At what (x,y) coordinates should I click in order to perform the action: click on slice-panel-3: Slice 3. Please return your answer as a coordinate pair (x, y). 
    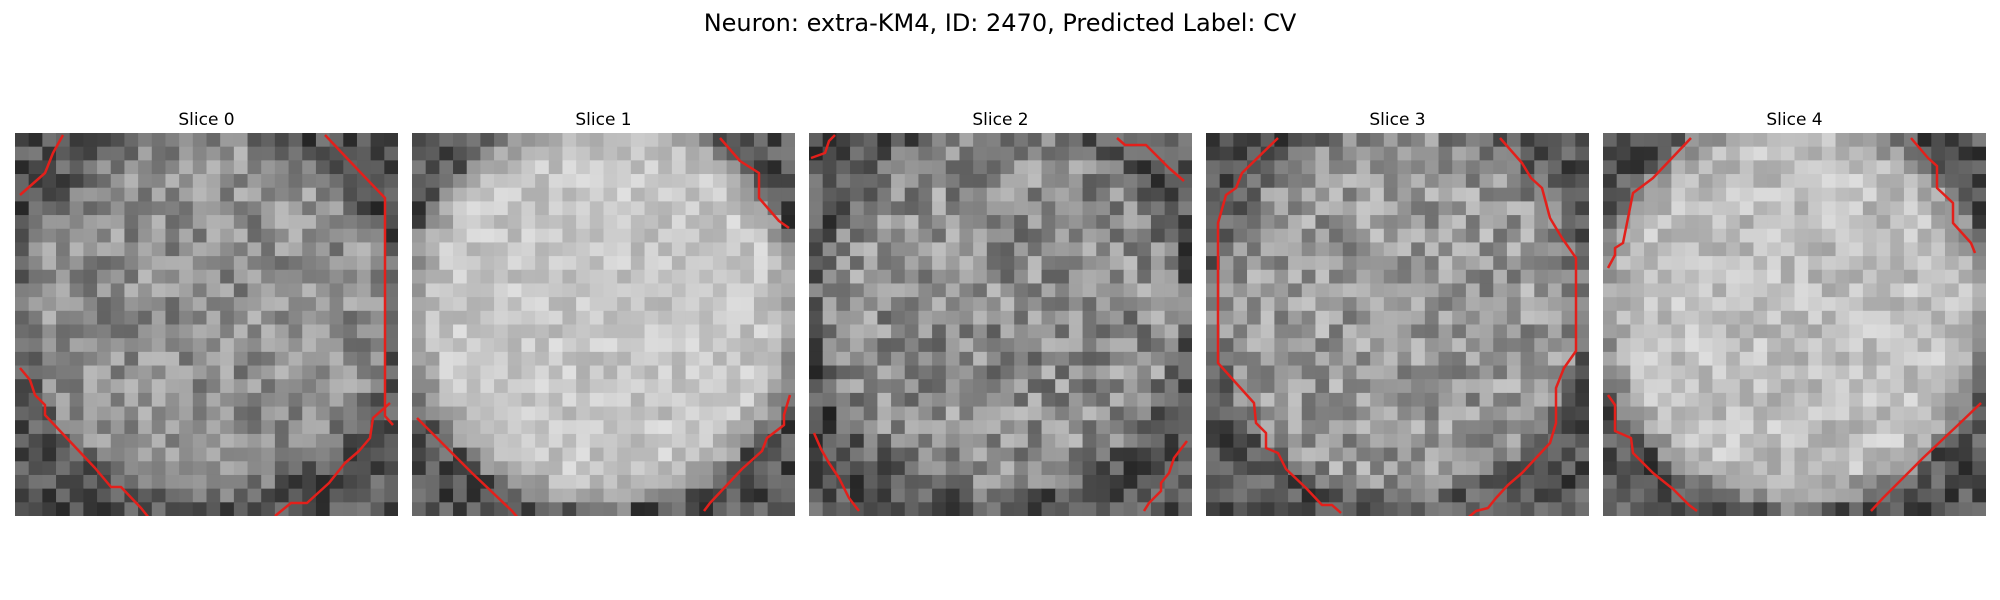
    Looking at the image, I should click on (1397, 313).